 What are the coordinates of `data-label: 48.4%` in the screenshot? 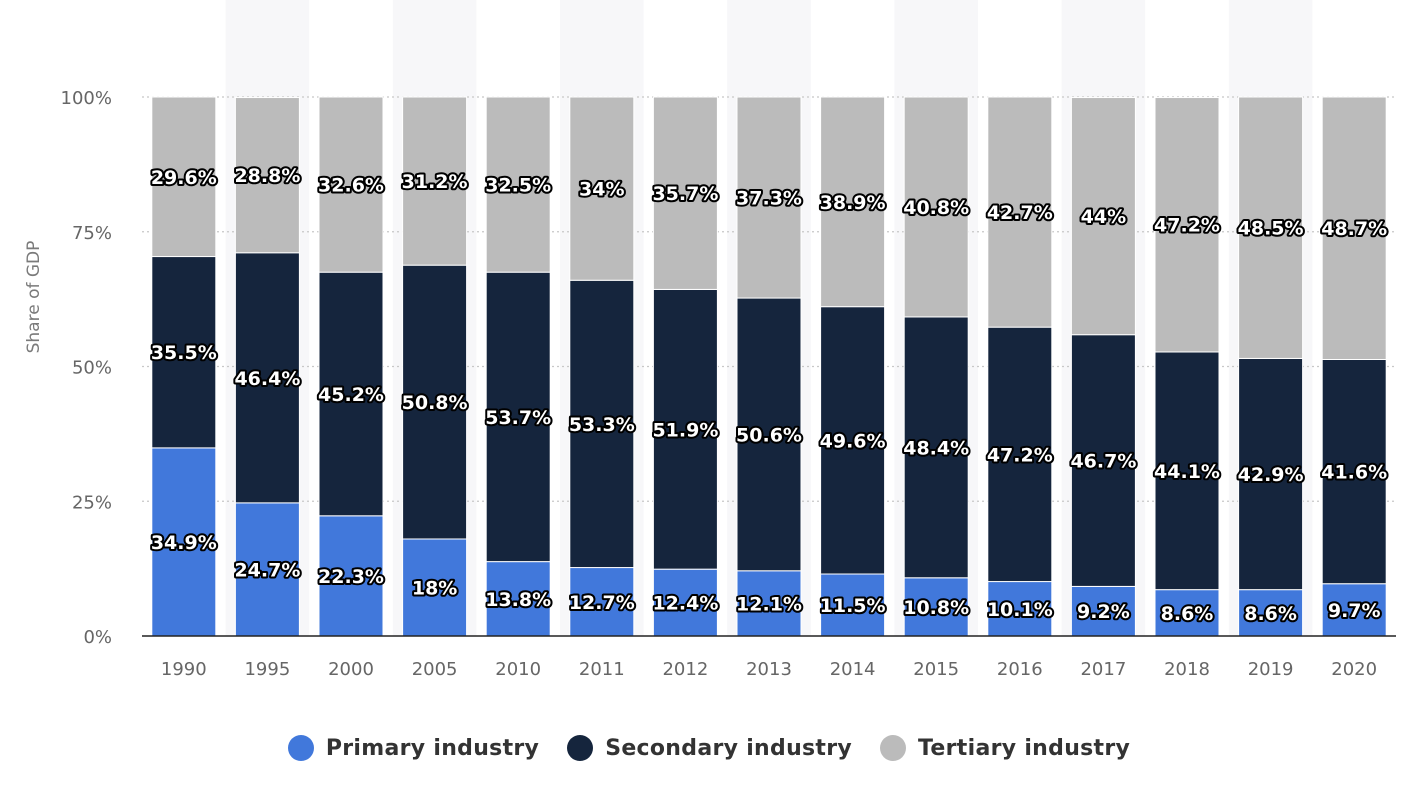 It's located at (936, 448).